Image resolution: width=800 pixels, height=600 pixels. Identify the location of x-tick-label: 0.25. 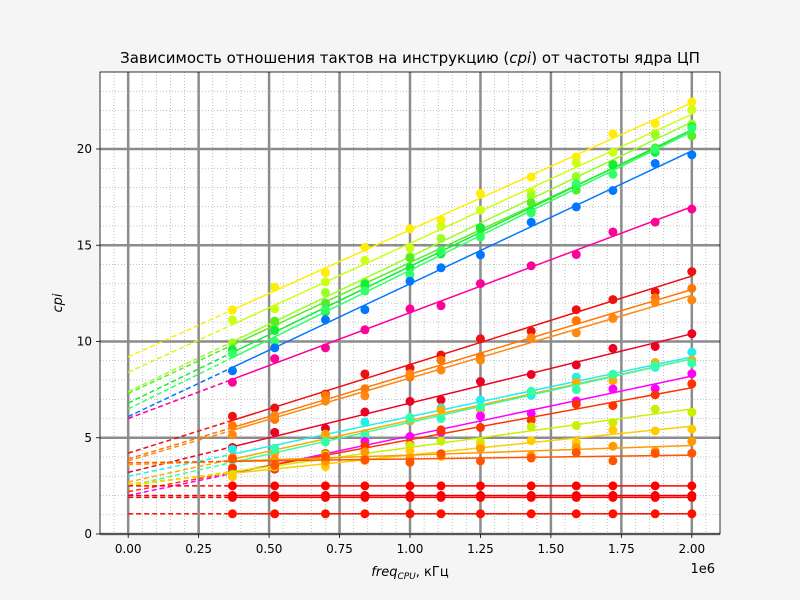
(198, 549).